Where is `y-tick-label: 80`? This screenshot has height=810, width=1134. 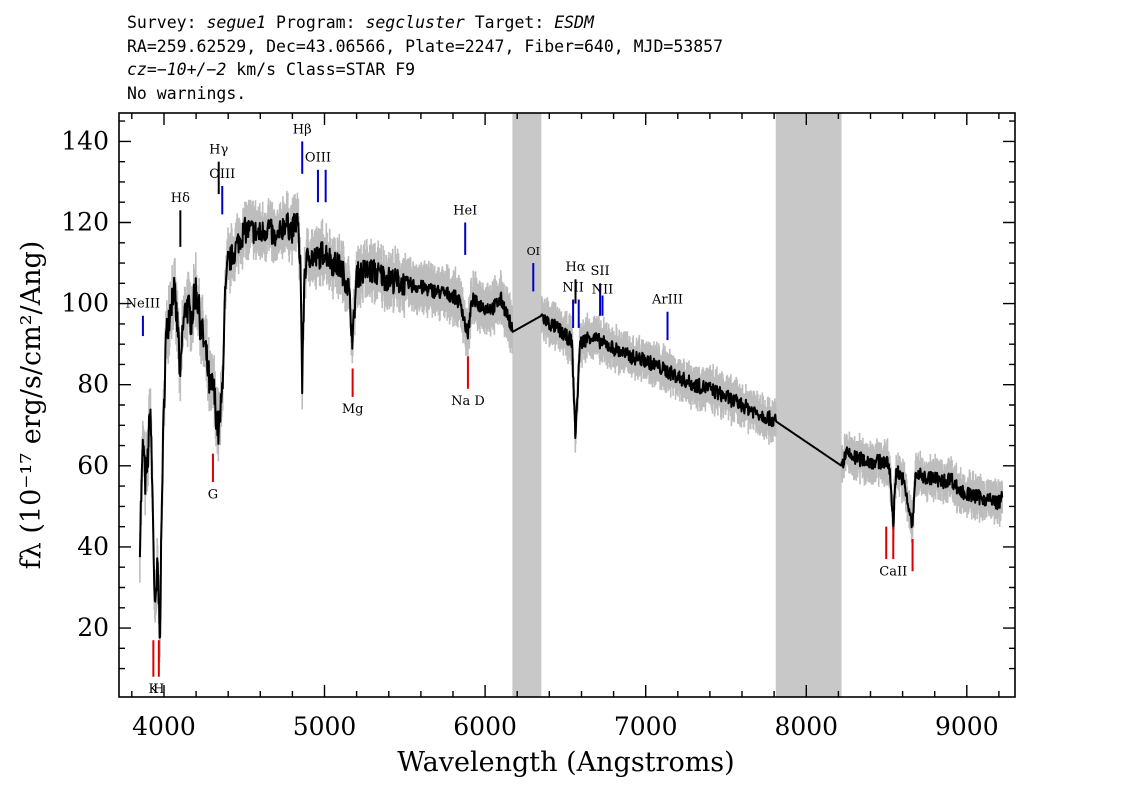 y-tick-label: 80 is located at coordinates (93, 384).